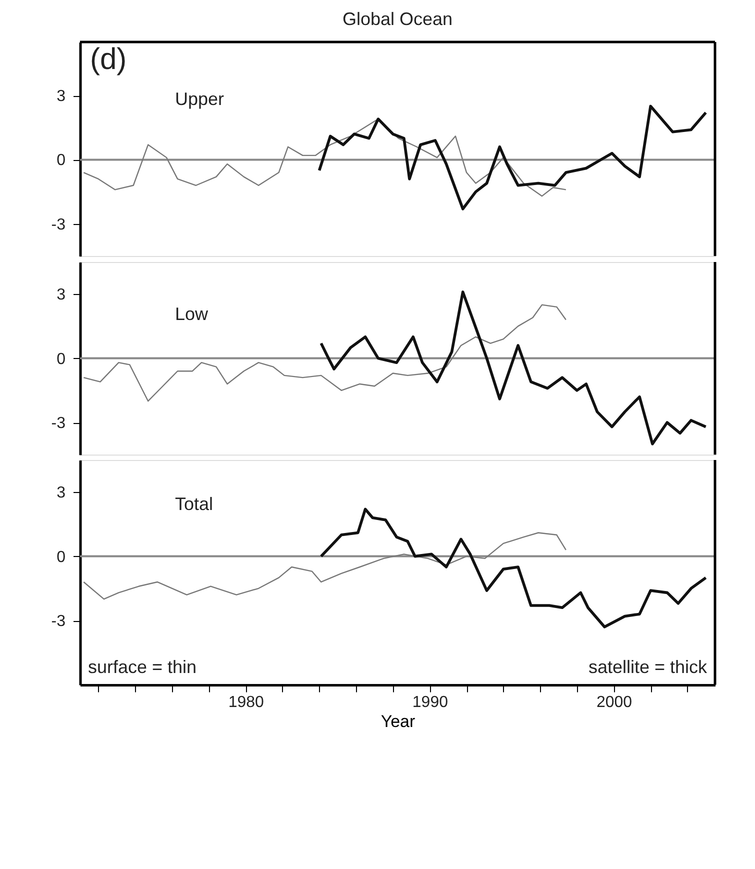 The height and width of the screenshot is (869, 755). What do you see at coordinates (142, 667) in the screenshot?
I see `annotation: surface = thin` at bounding box center [142, 667].